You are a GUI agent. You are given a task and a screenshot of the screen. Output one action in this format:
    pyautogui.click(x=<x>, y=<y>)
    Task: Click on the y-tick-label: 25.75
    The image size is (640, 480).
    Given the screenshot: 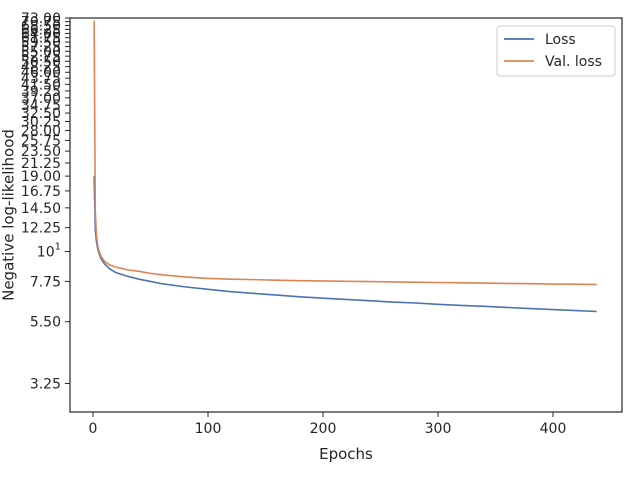 What is the action you would take?
    pyautogui.click(x=41, y=141)
    